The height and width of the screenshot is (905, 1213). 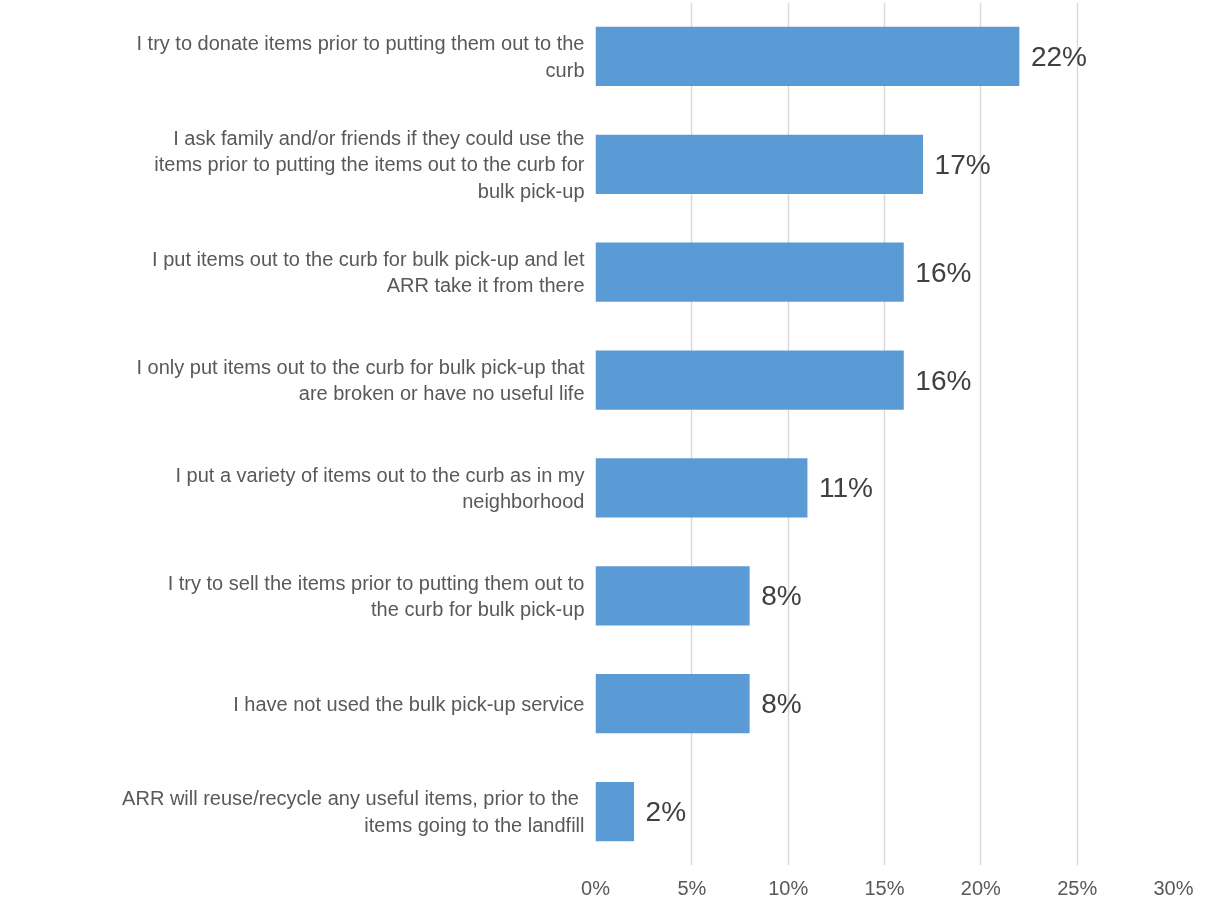 What do you see at coordinates (845, 488) in the screenshot?
I see `data-label: 11%` at bounding box center [845, 488].